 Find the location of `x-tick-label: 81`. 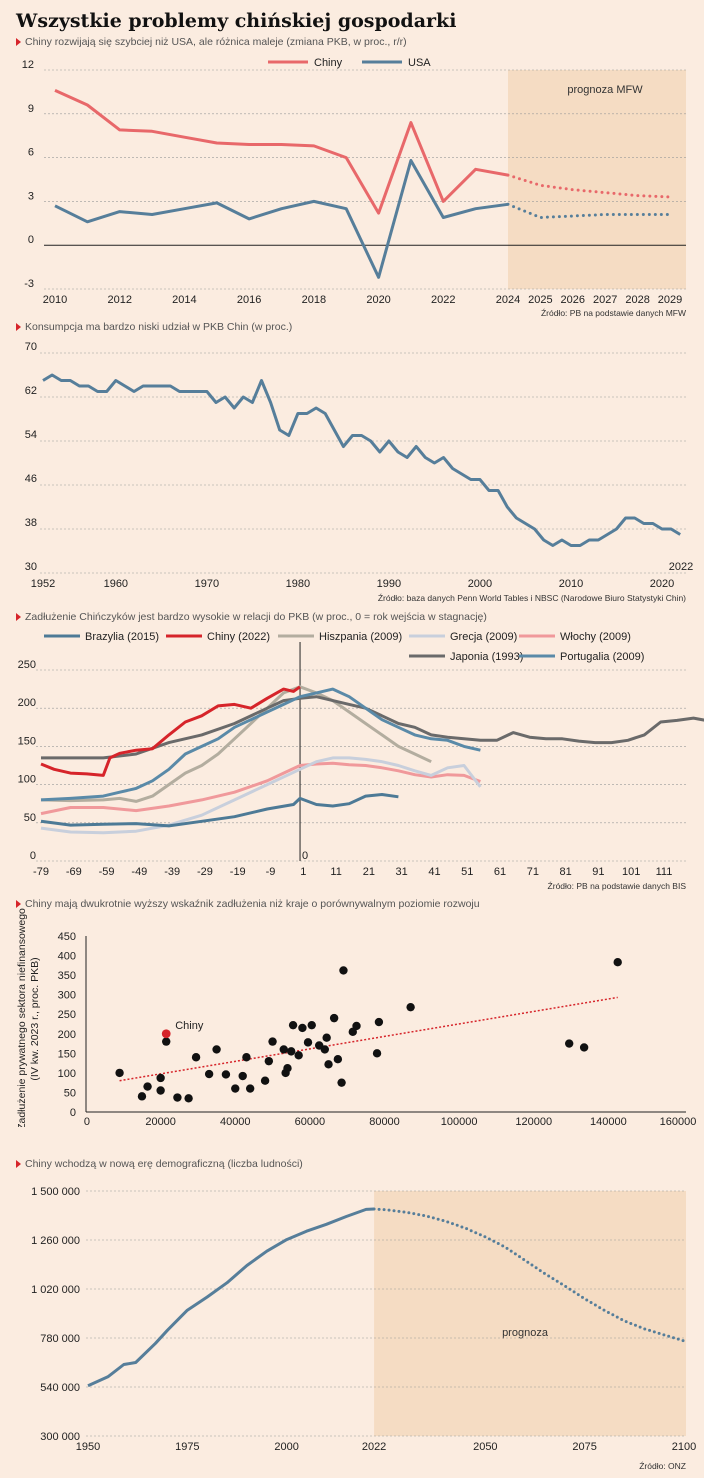

x-tick-label: 81 is located at coordinates (566, 872).